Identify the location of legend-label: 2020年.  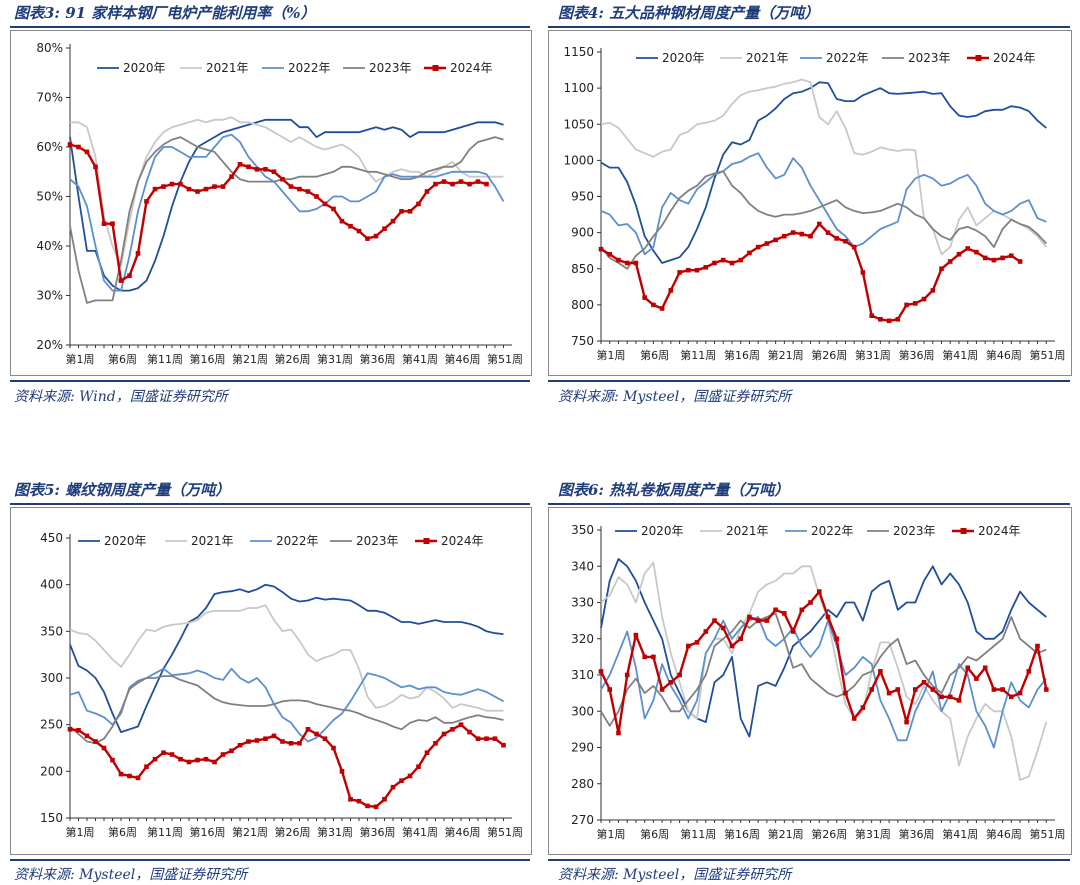
(683, 58).